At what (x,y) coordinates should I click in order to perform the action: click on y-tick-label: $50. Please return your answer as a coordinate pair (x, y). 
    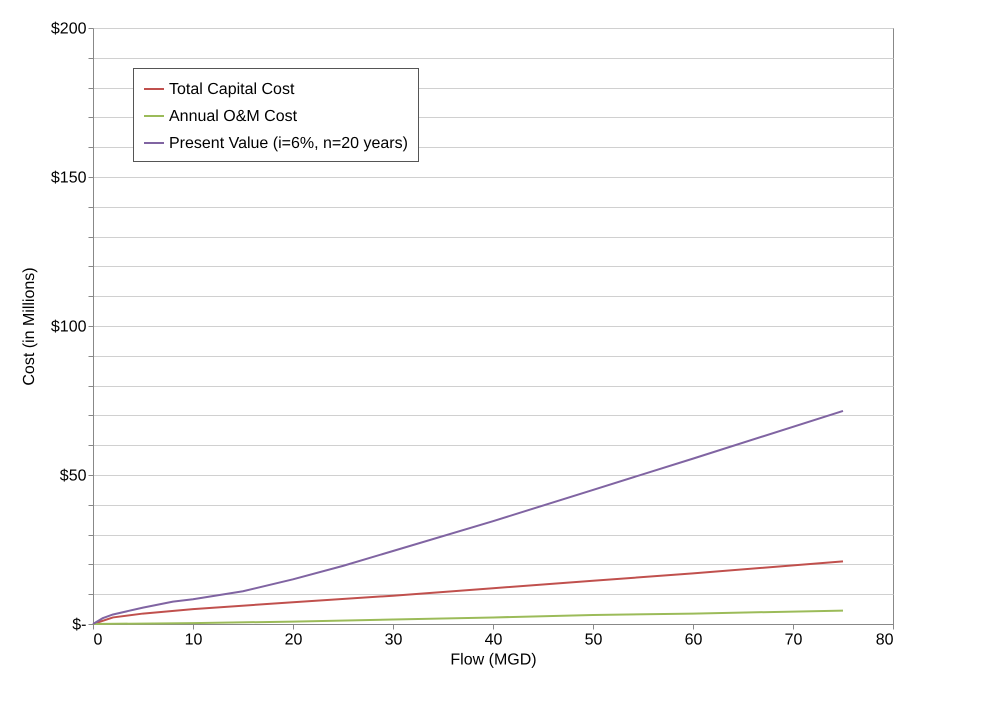
    Looking at the image, I should click on (73, 476).